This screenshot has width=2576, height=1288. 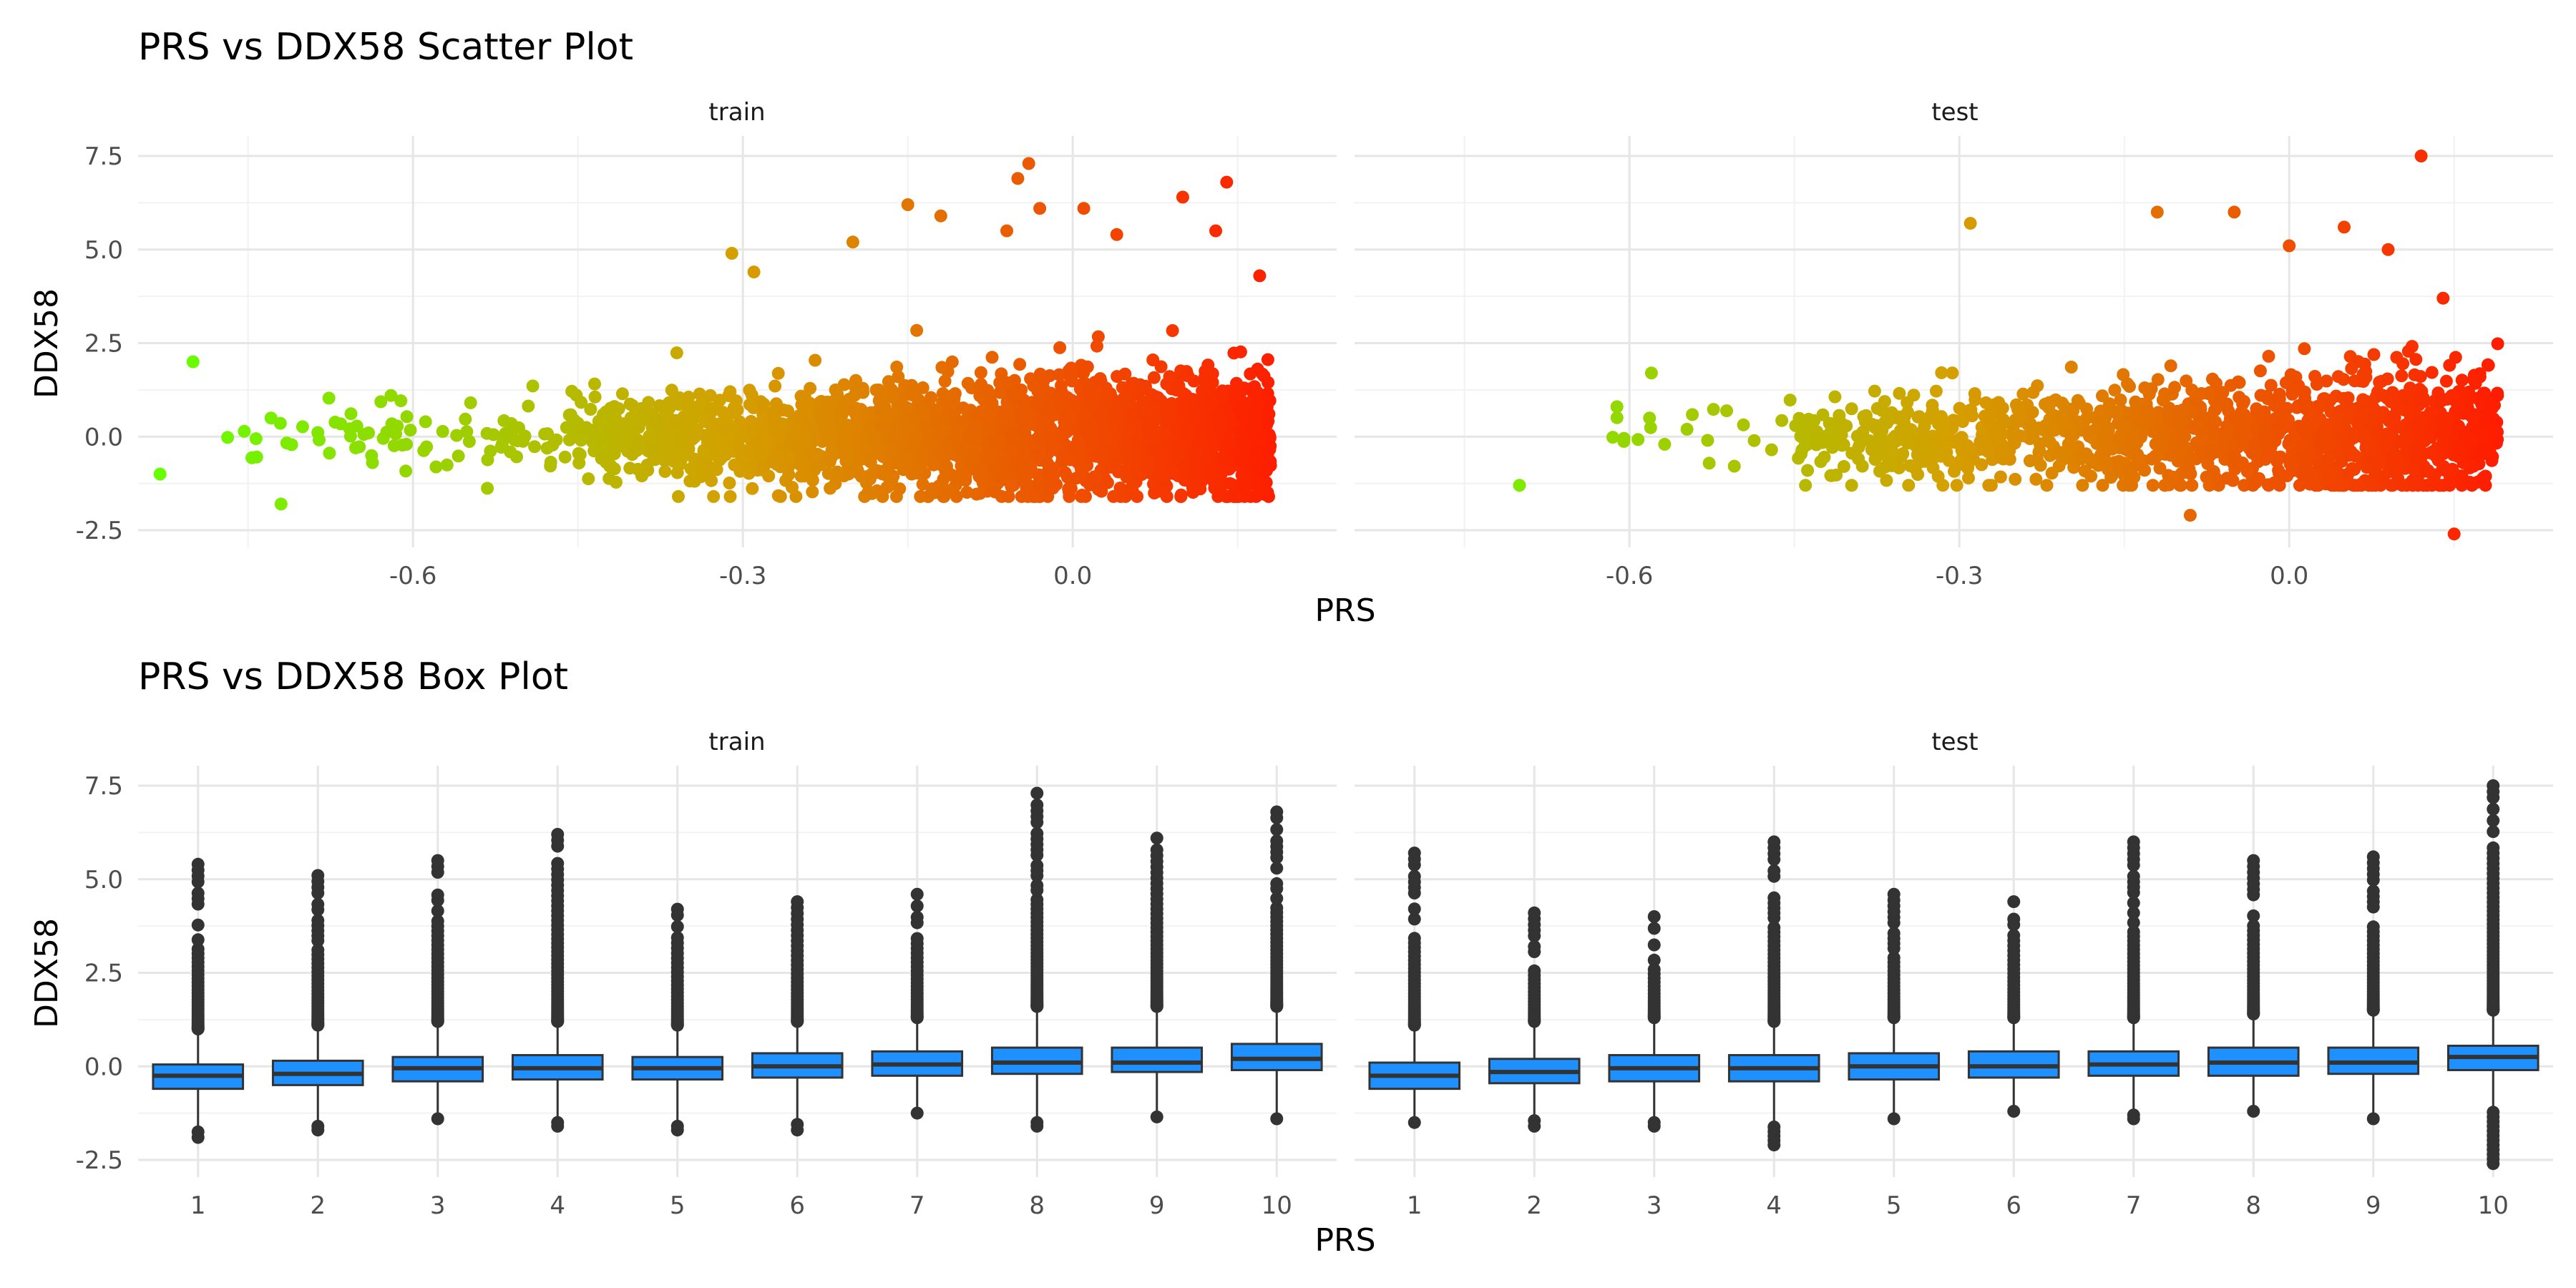 I want to click on scatter-title: PRS vs DDX58 Scatter Plot, so click(x=385, y=48).